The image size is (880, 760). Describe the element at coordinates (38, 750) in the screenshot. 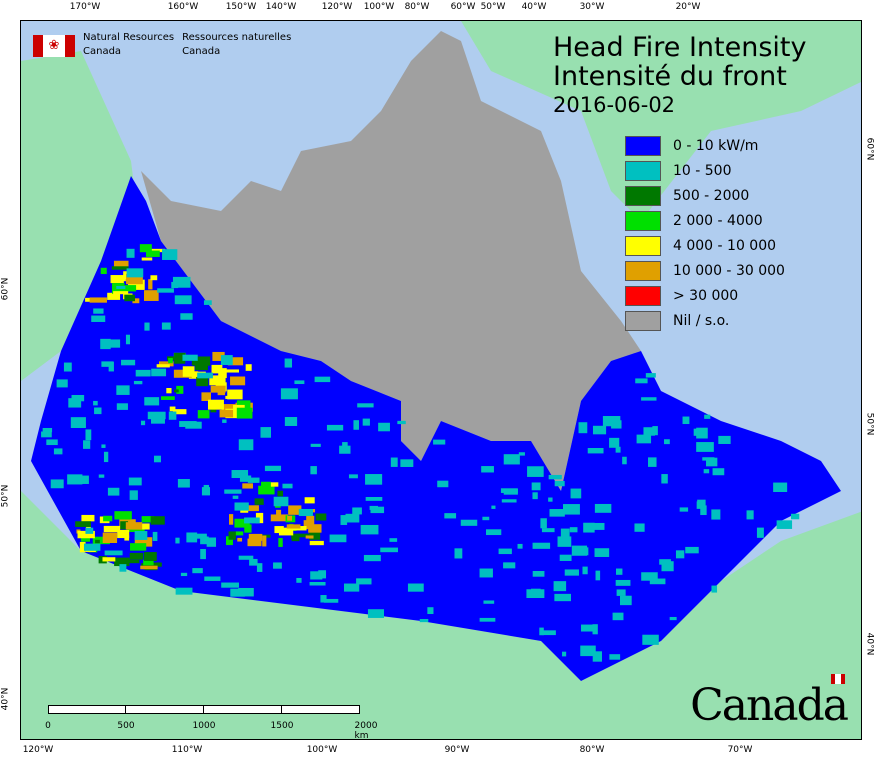

I see `bottom-tick-label: 120°W` at that location.